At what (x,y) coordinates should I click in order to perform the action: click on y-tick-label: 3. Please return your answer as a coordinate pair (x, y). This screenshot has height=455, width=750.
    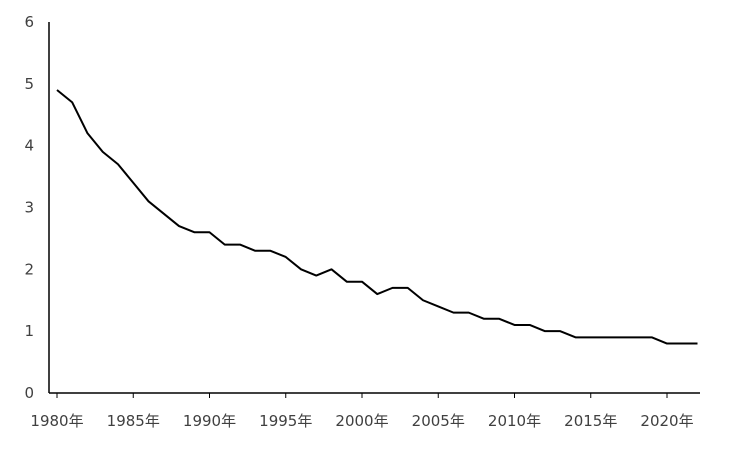
    Looking at the image, I should click on (29, 208).